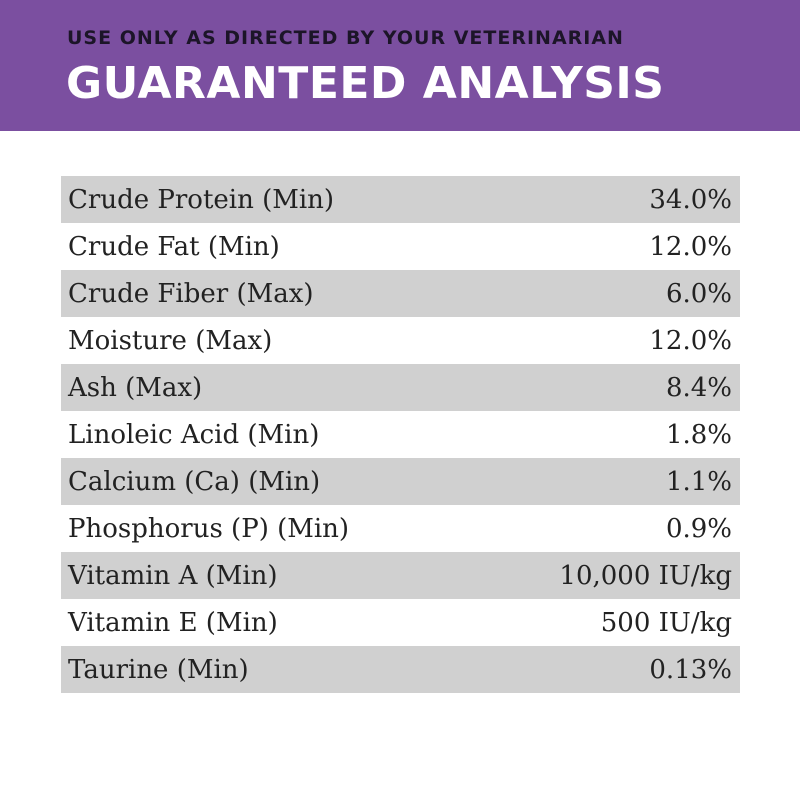 This screenshot has width=800, height=800. What do you see at coordinates (191, 293) in the screenshot?
I see `nutrient-name: Crude Fiber (Max)` at bounding box center [191, 293].